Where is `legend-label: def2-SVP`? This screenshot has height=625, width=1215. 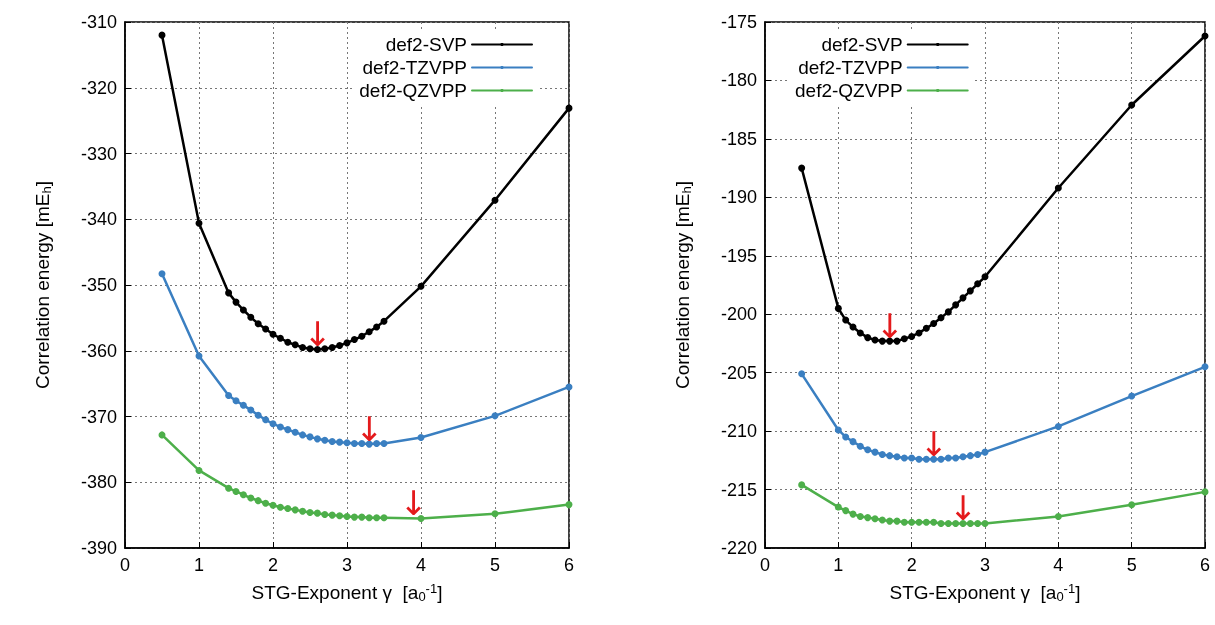
legend-label: def2-SVP is located at coordinates (426, 44).